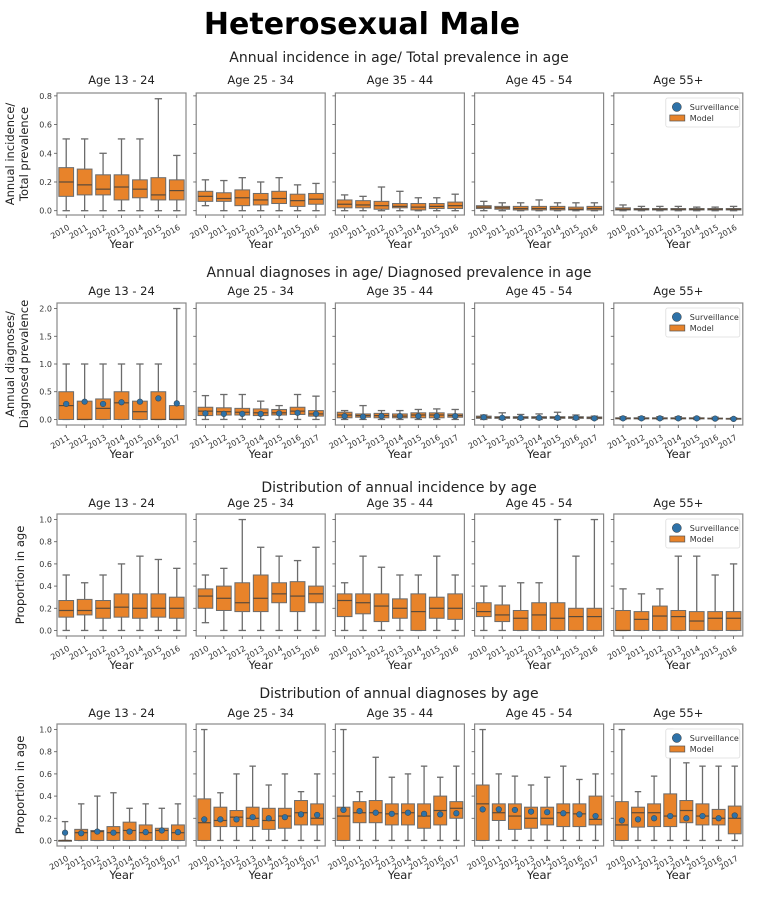 This screenshot has height=906, width=764. What do you see at coordinates (45, 125) in the screenshot?
I see `y-tick-label: 0.6` at bounding box center [45, 125].